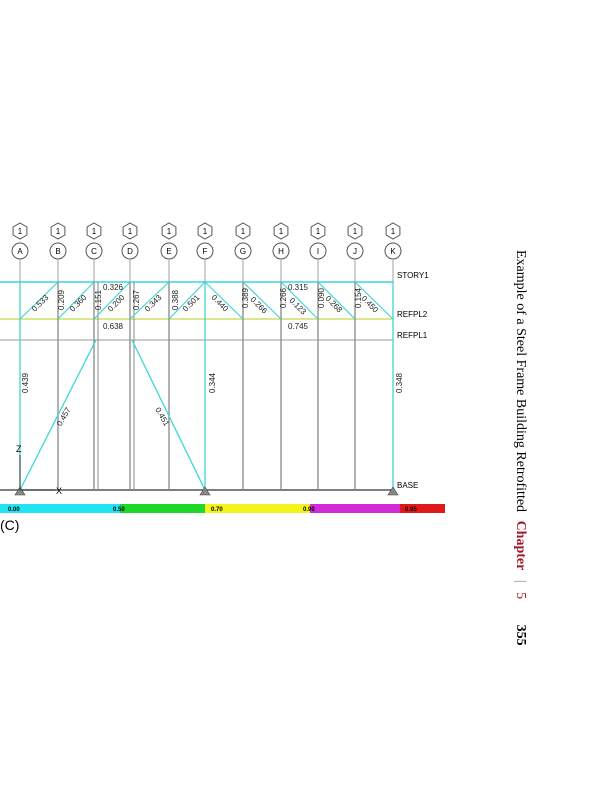 The width and height of the screenshot is (599, 805). What do you see at coordinates (413, 275) in the screenshot?
I see `level-label: STORY1` at bounding box center [413, 275].